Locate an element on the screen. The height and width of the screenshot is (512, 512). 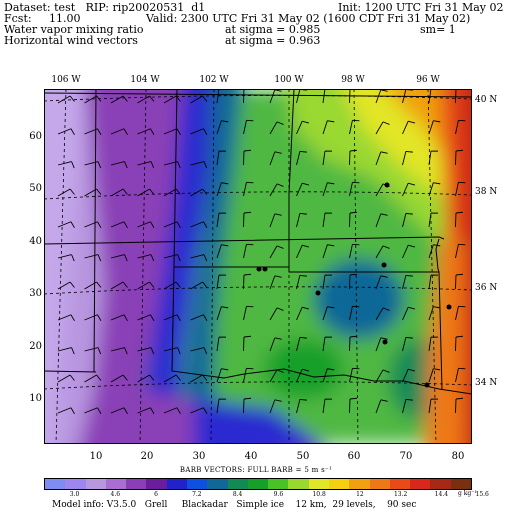
color-scale-label: 8.4 is located at coordinates (237, 494).